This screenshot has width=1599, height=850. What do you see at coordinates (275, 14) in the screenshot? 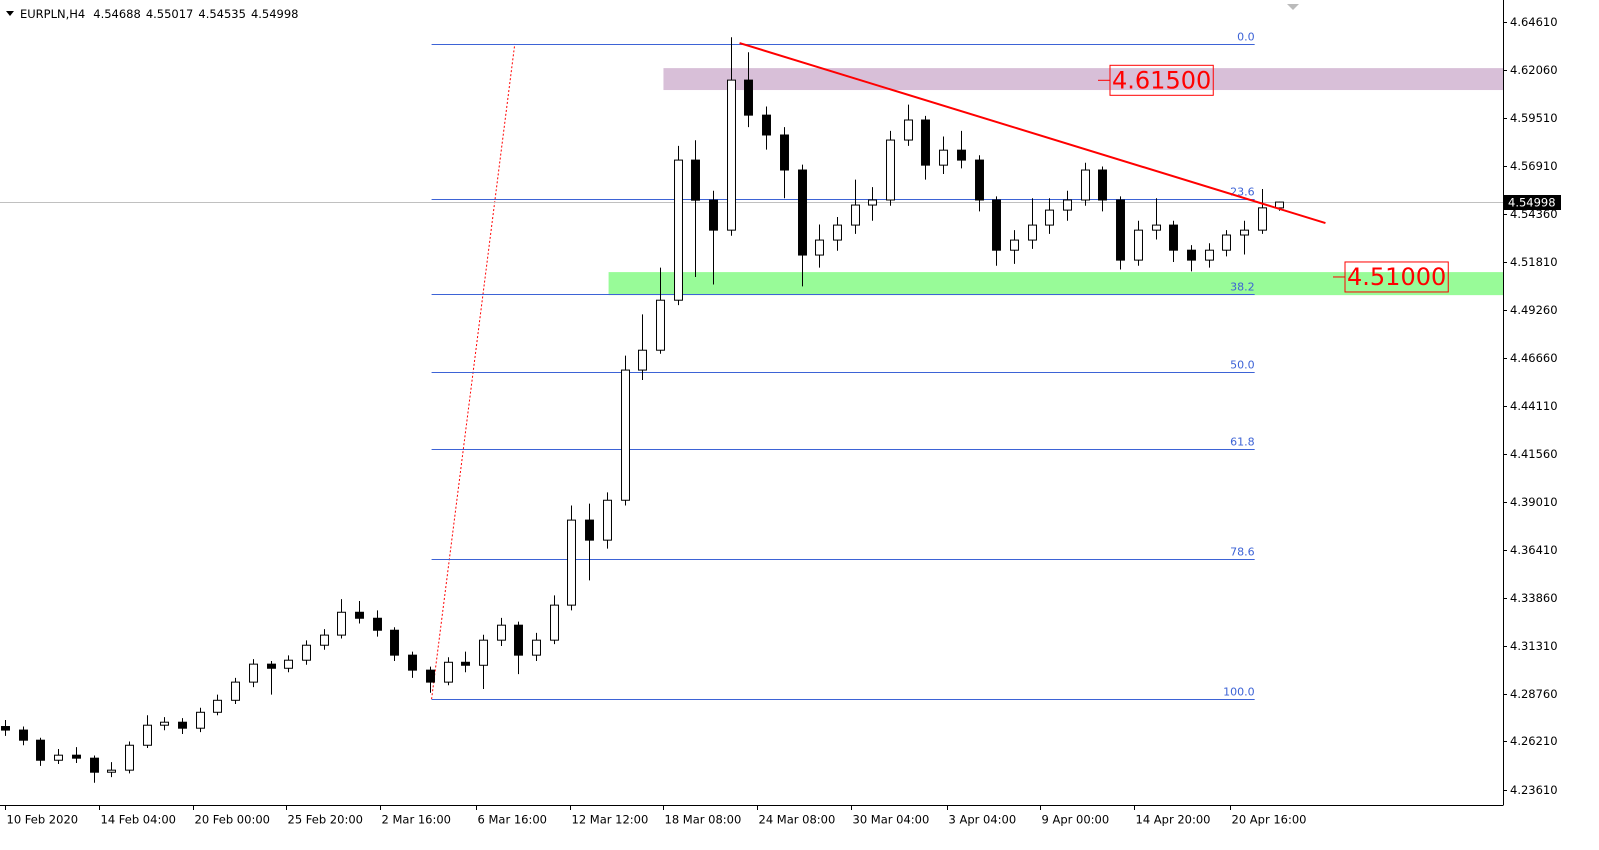
I see `close: 4.54998` at bounding box center [275, 14].